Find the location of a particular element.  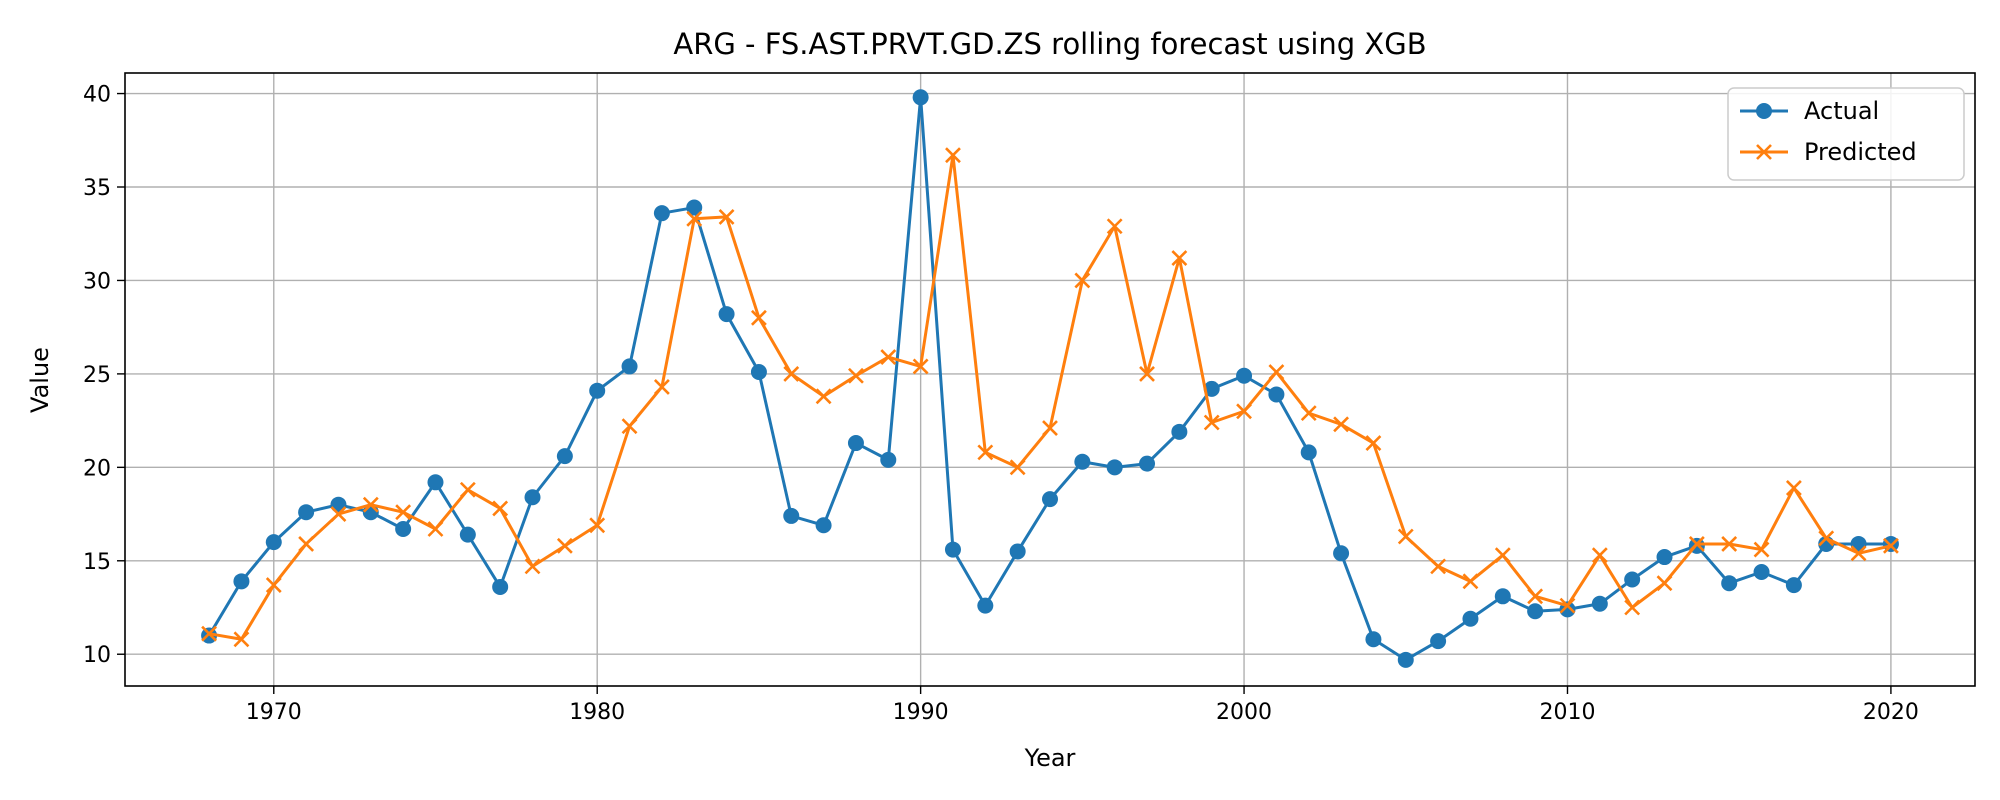

x-tick-label: 2010 is located at coordinates (1567, 712).